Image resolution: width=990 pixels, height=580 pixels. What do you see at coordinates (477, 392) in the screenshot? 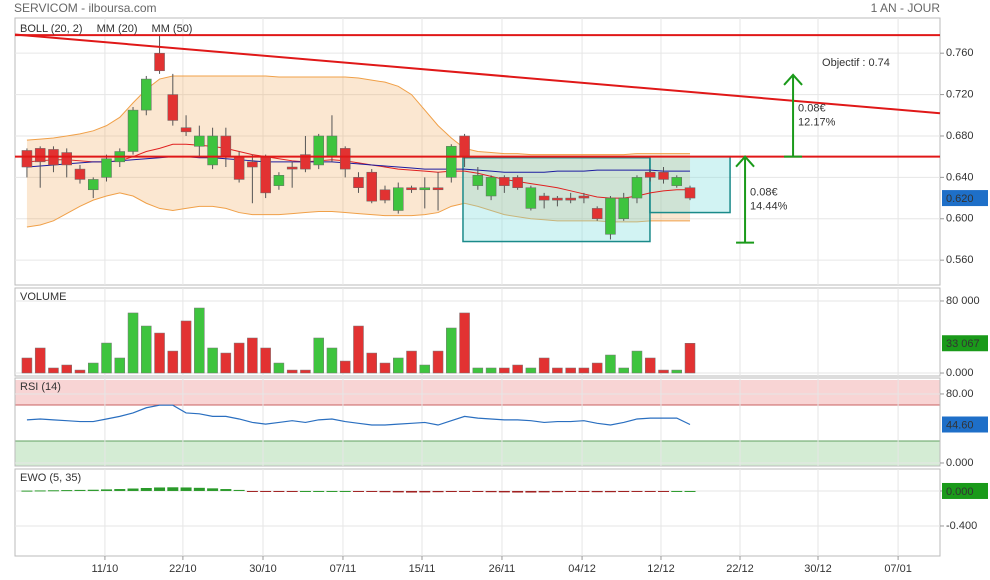
I see `overbought-zone` at bounding box center [477, 392].